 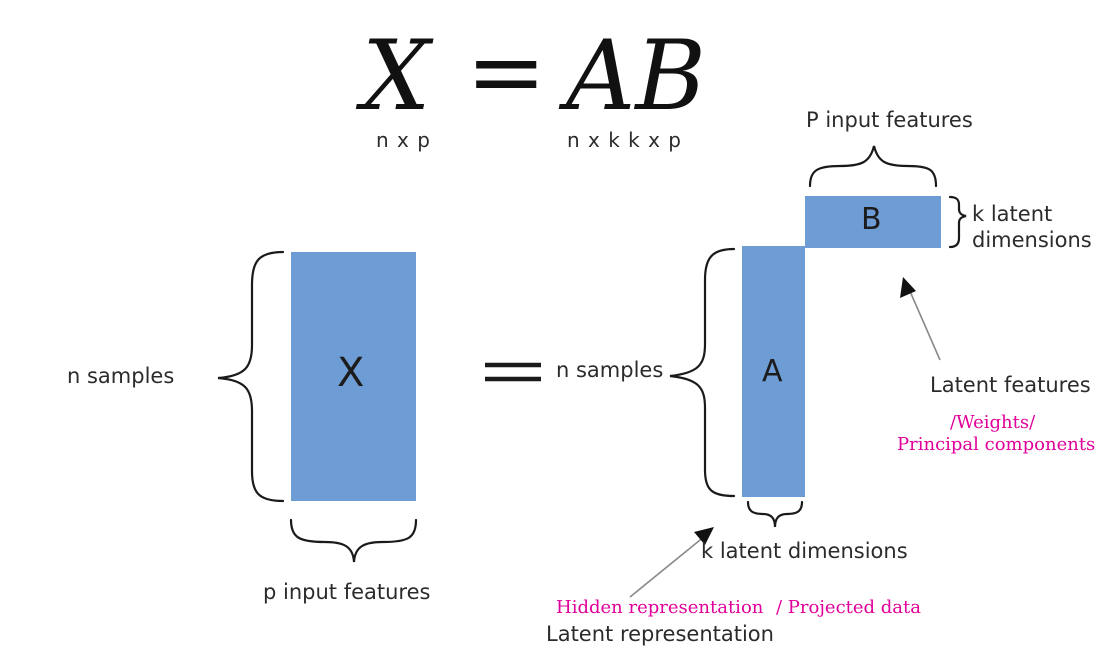 What do you see at coordinates (660, 634) in the screenshot?
I see `latent-representation-label: Latent representation` at bounding box center [660, 634].